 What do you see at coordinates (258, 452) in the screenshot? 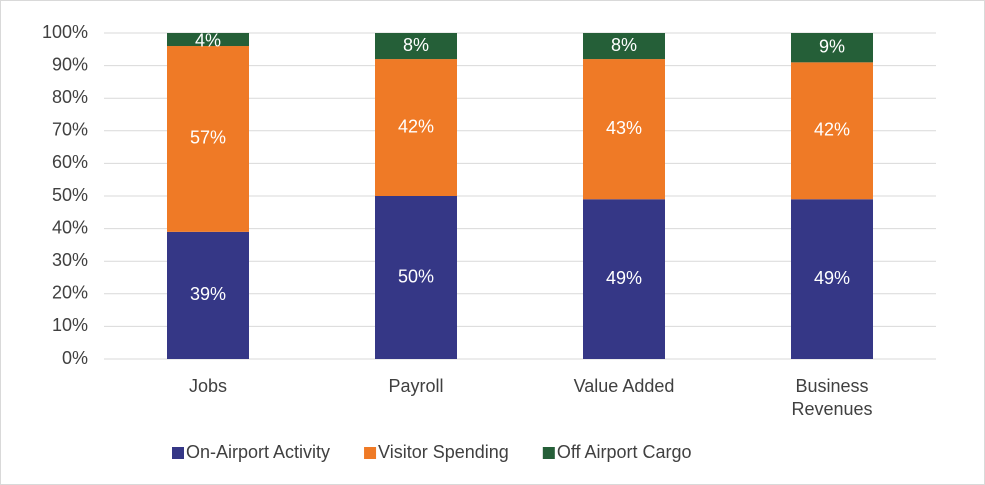
I see `legend-label: On-Airport Activity` at bounding box center [258, 452].